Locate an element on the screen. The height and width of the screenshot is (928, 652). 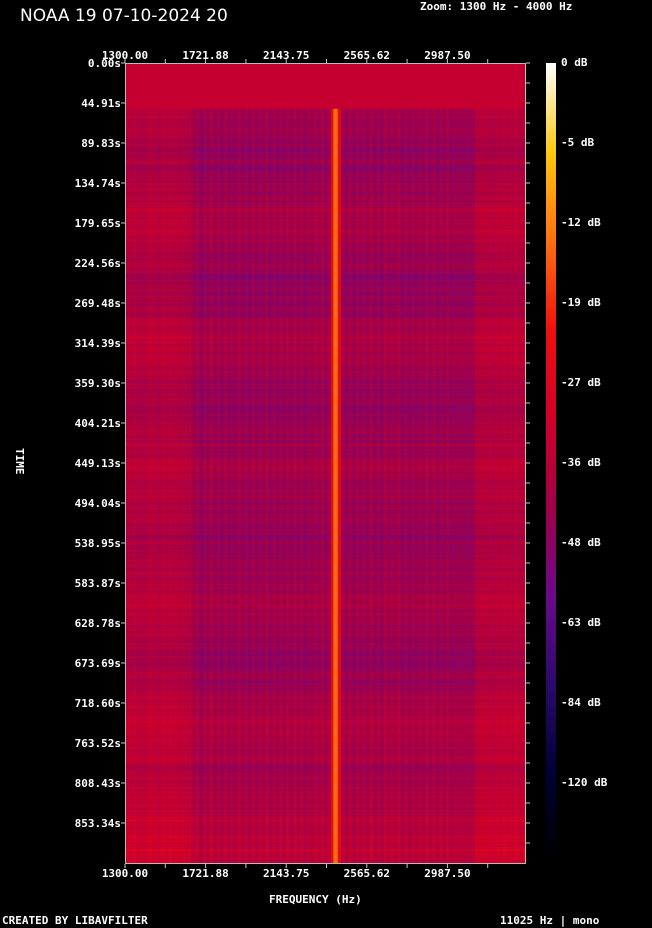
colorbar-tick-label: -12 dB is located at coordinates (581, 222).